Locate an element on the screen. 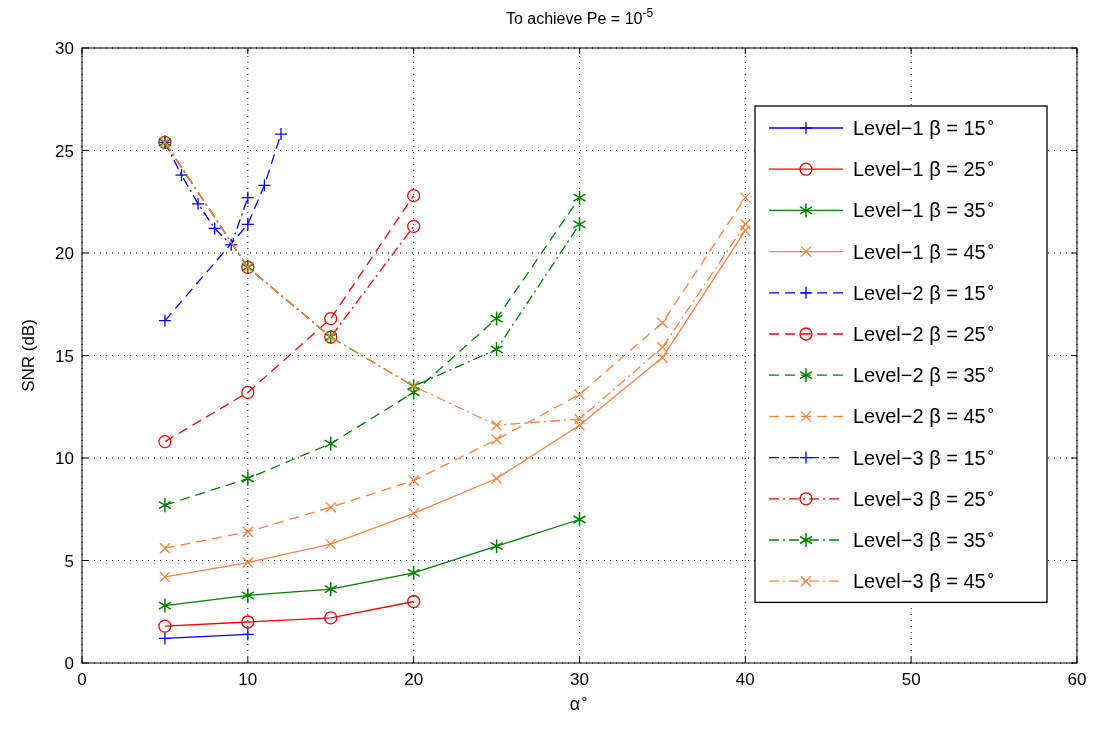 This screenshot has height=736, width=1105. legend-label: Level−3 β = 35$^{∘}$ is located at coordinates (924, 537).